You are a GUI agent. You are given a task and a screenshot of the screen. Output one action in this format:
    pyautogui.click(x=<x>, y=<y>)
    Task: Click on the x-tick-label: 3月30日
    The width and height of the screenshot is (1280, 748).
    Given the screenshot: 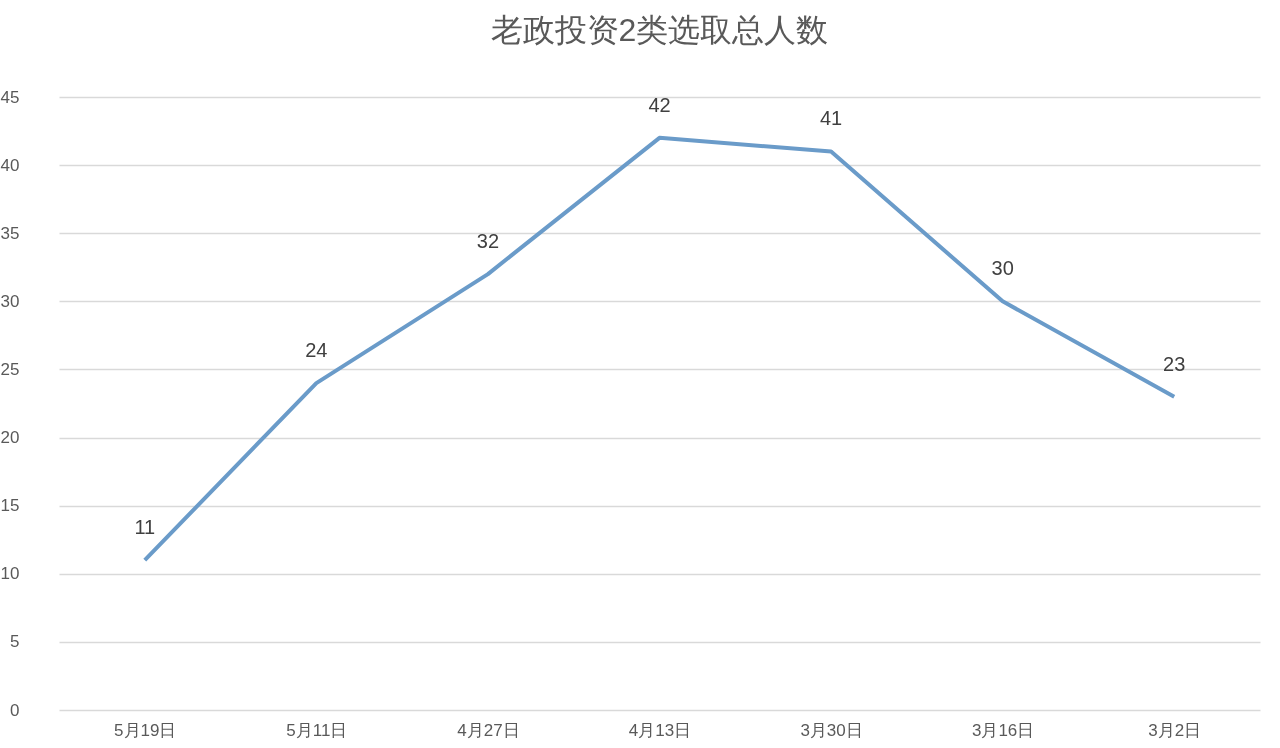 What is the action you would take?
    pyautogui.click(x=831, y=730)
    